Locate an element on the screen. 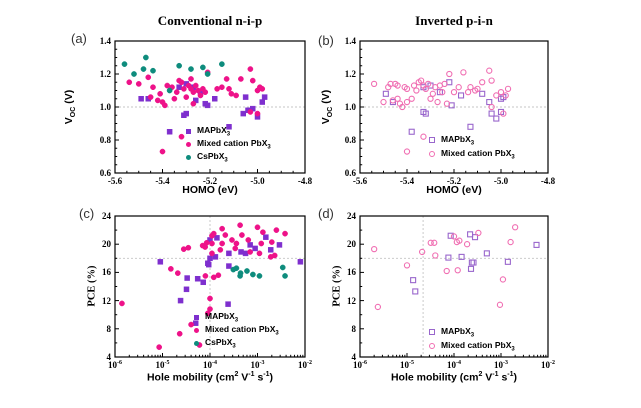 This screenshot has height=408, width=641. y-tick-label: 24 is located at coordinates (351, 216).